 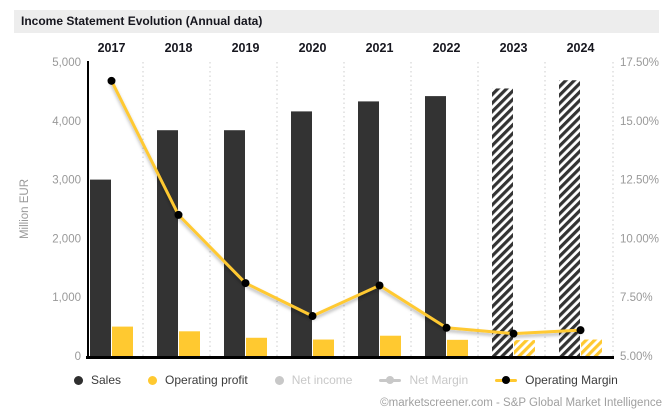 I want to click on legend-item-net-income: Net income, so click(x=313, y=380).